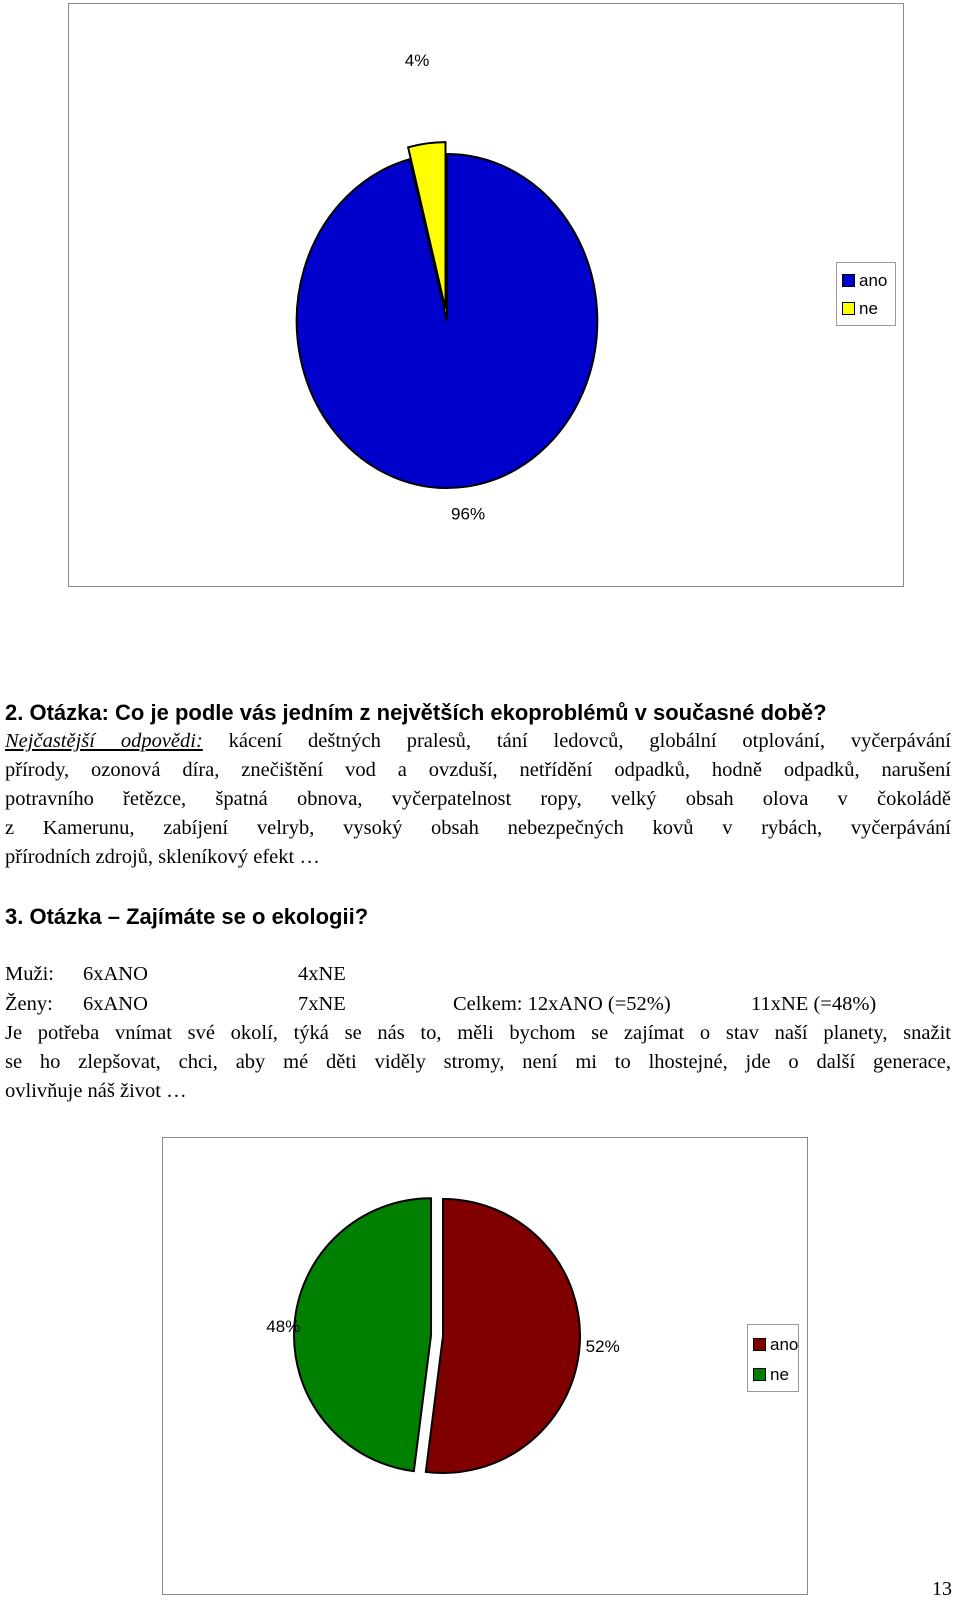 Image resolution: width=960 pixels, height=1609 pixels. I want to click on chart-1-legend: ano ne, so click(866, 294).